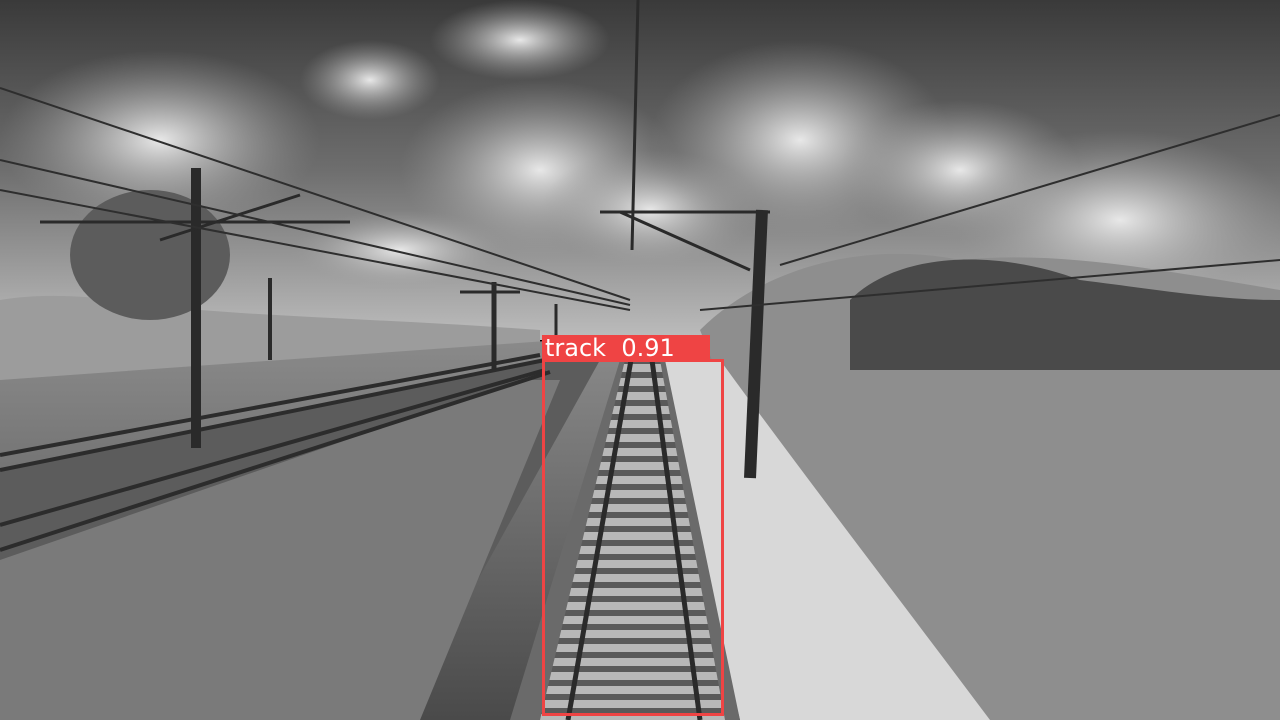 This screenshot has height=720, width=1280. I want to click on detection-box-track, so click(633, 537).